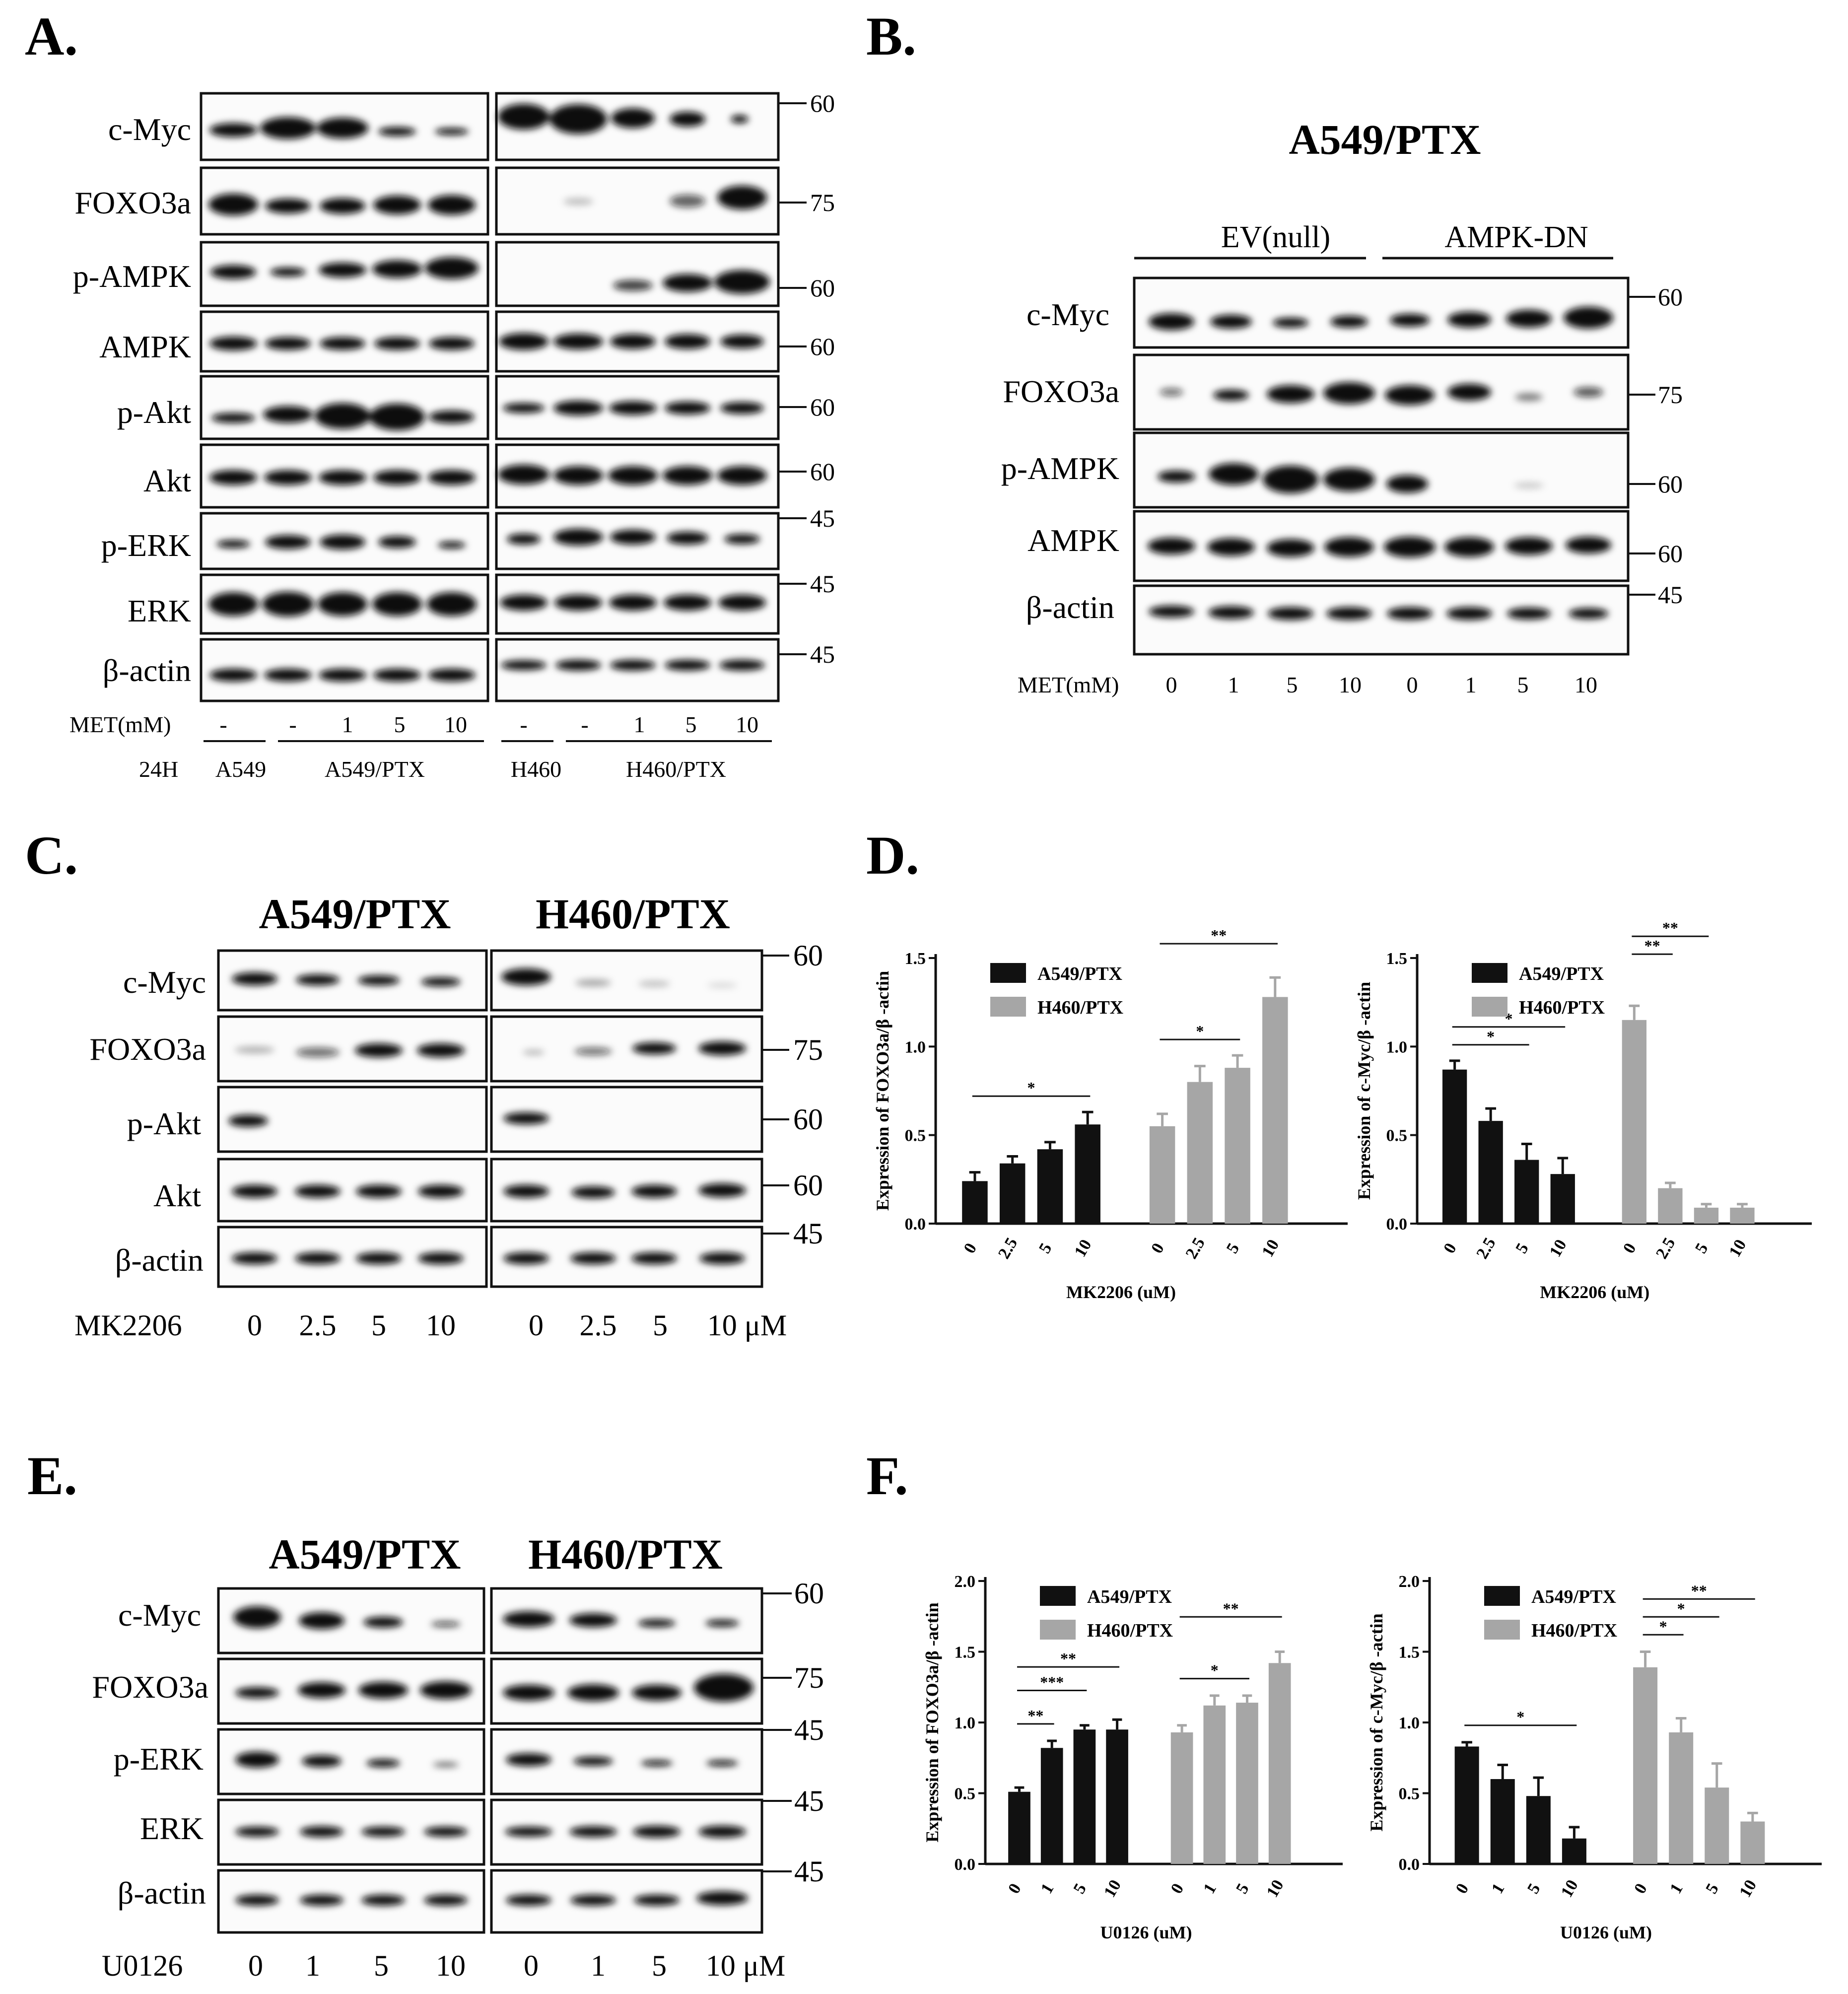 The width and height of the screenshot is (1848, 1994). I want to click on y-tick-label: 0.0, so click(915, 1224).